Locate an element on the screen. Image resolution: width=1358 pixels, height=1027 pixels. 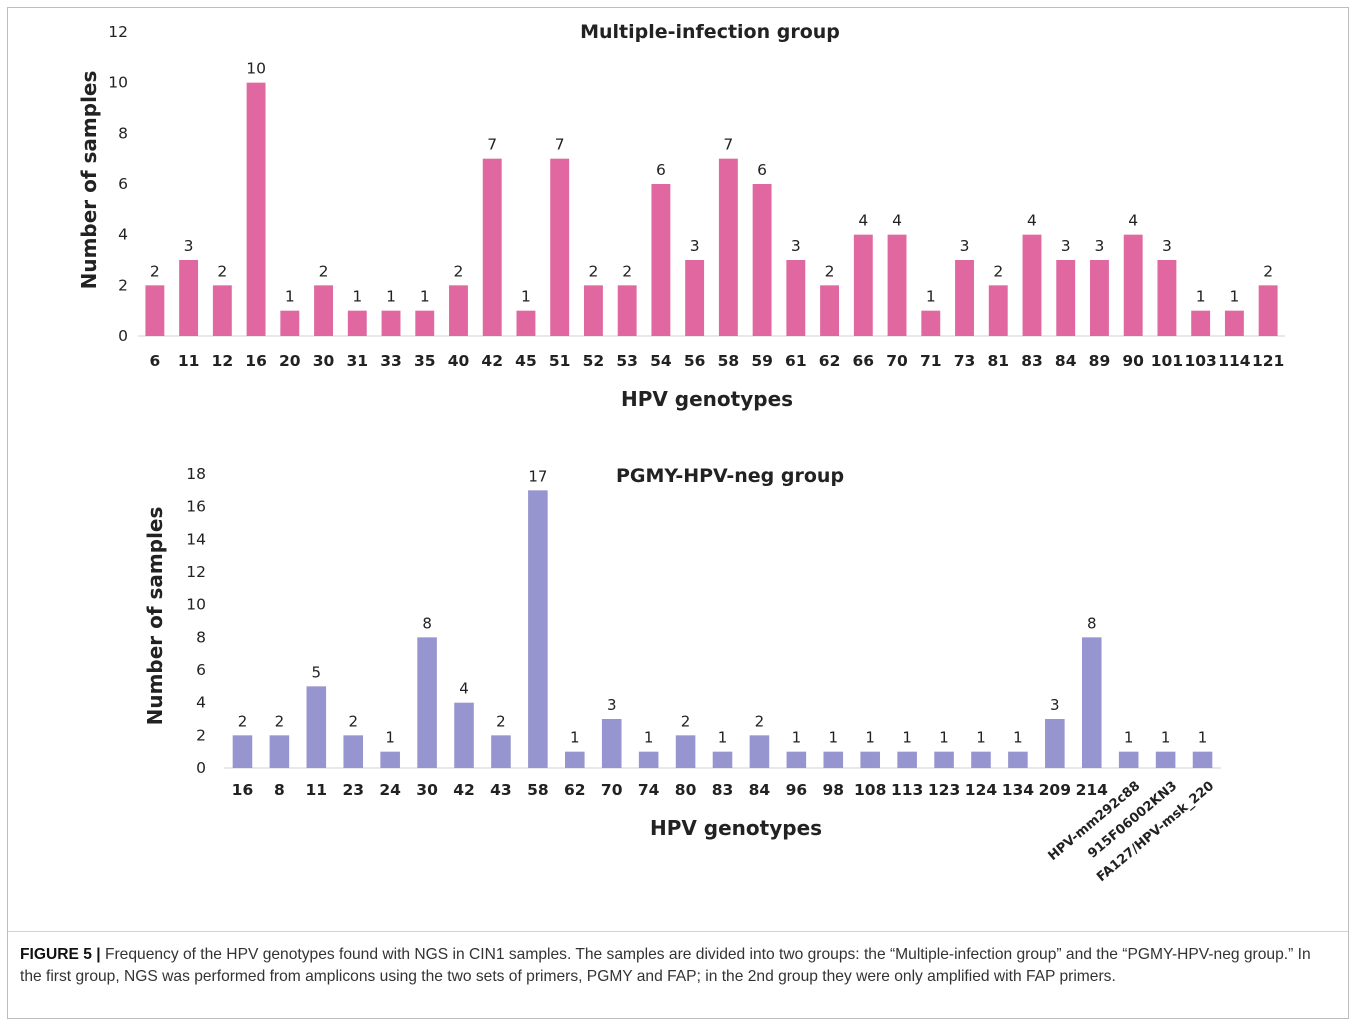
x-tick-label: 71 is located at coordinates (931, 361).